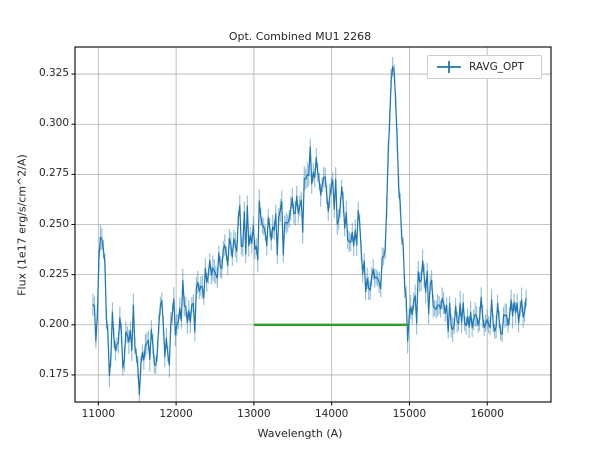 The image size is (600, 450). What do you see at coordinates (300, 433) in the screenshot?
I see `x-axis-label: Wavelength (A)` at bounding box center [300, 433].